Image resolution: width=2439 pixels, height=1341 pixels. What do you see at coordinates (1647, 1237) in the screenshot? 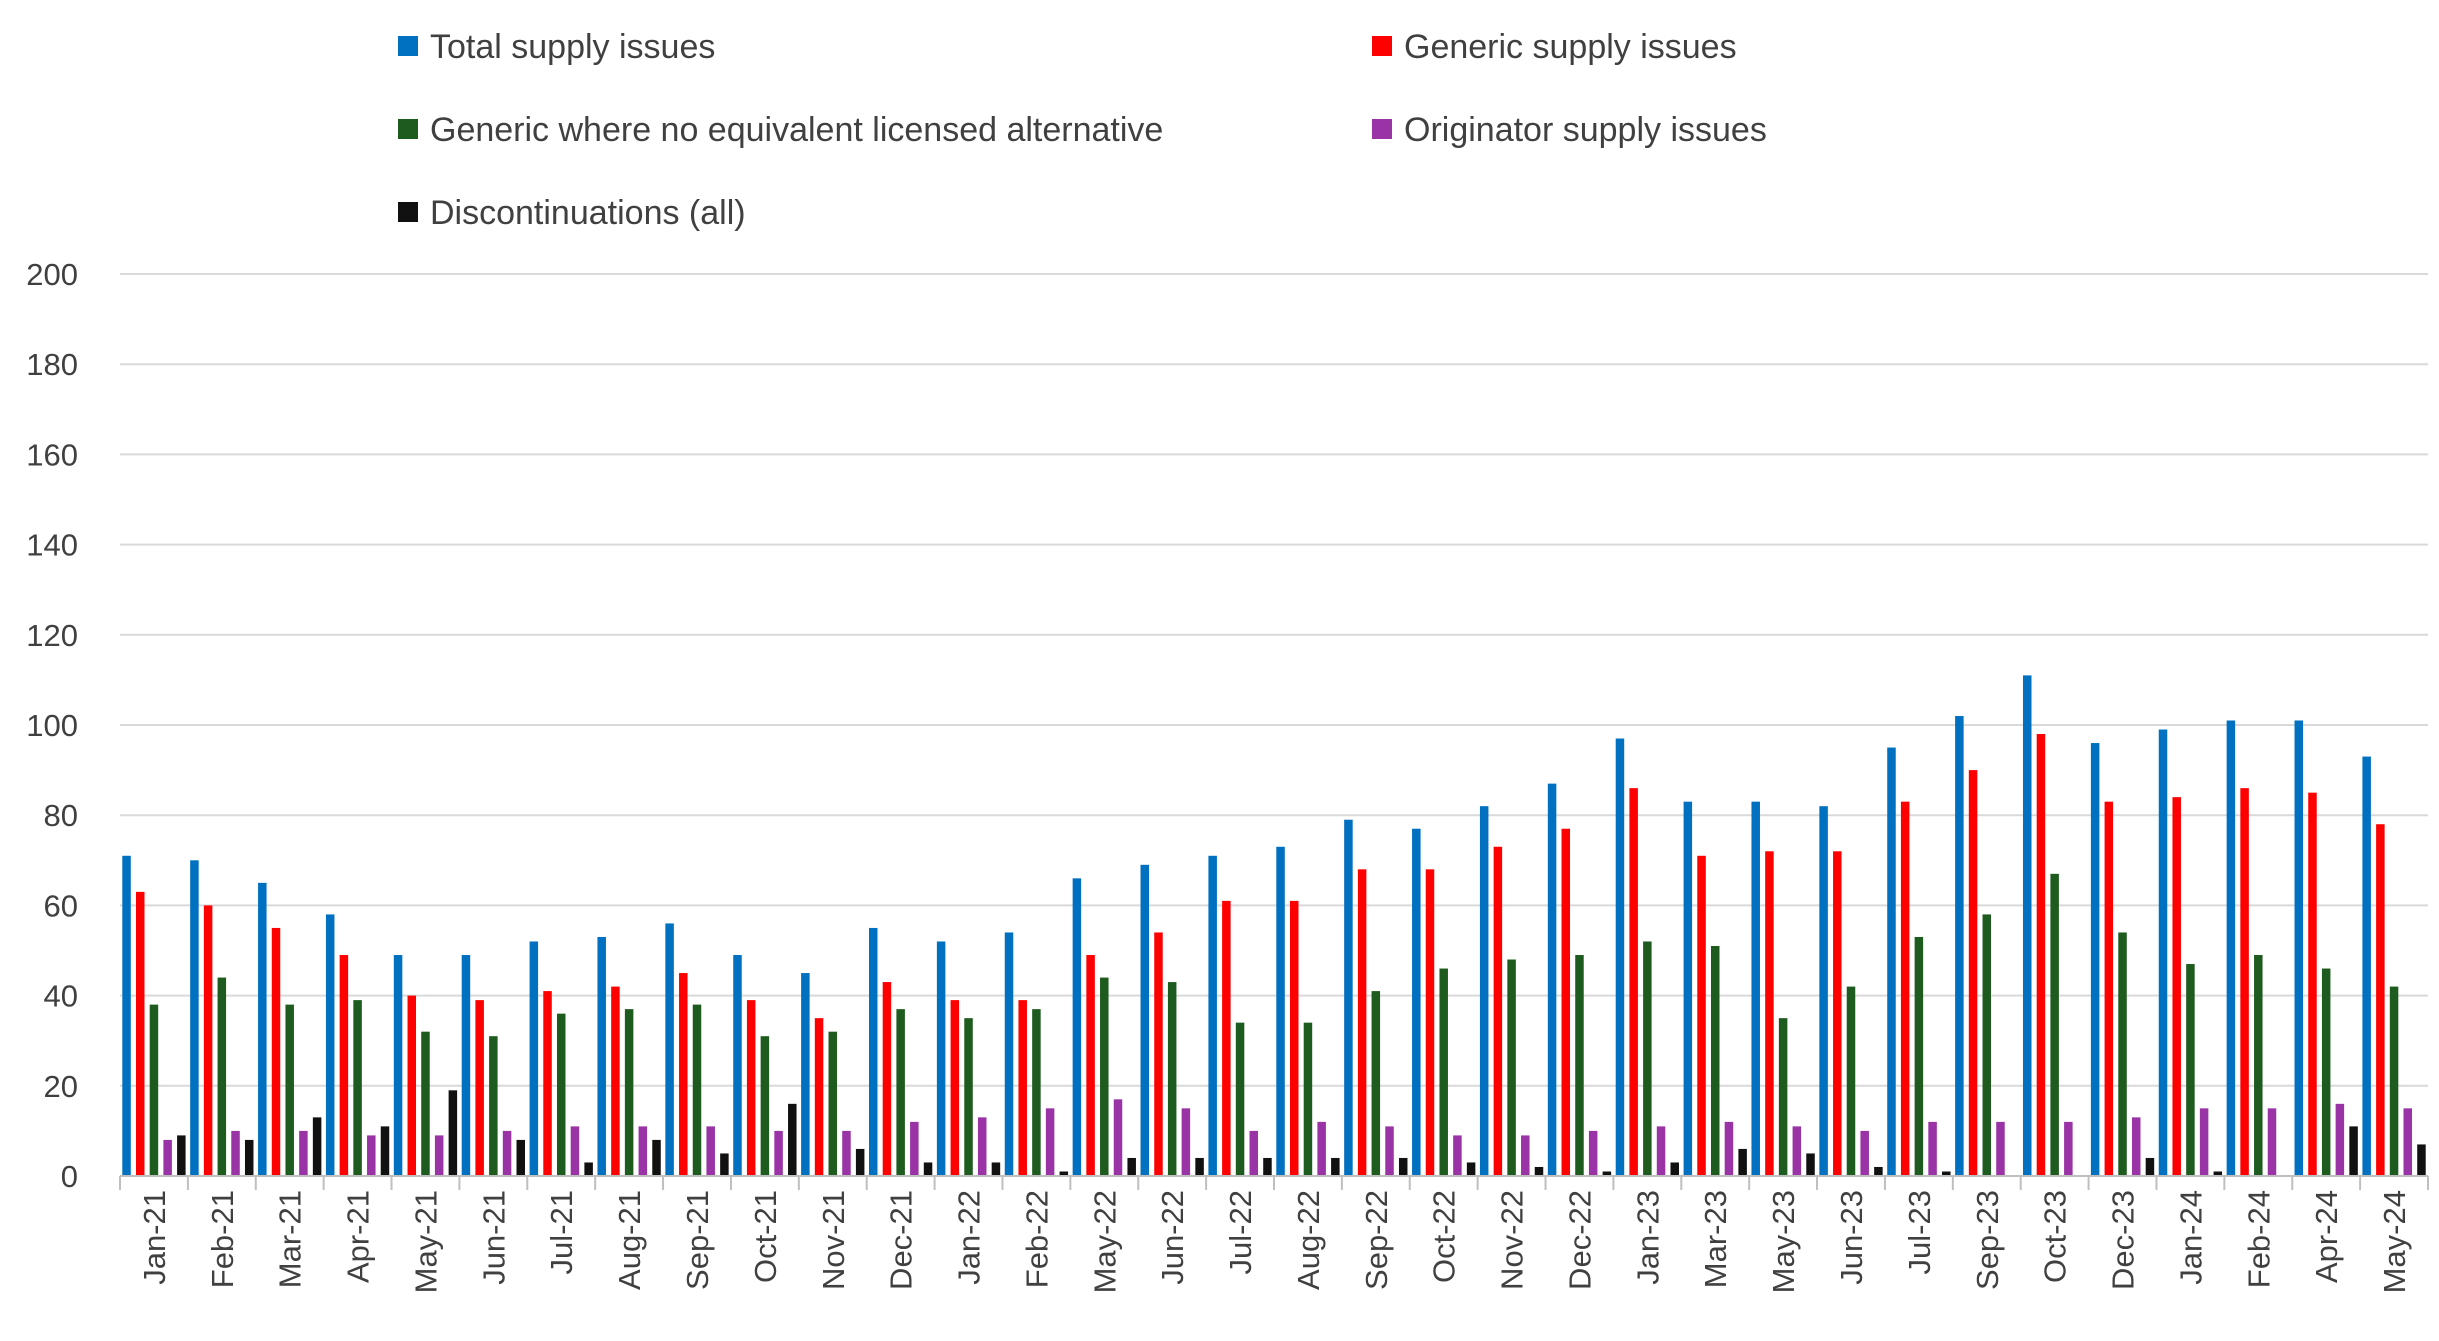
I see `x-tick-label: Jan-23` at bounding box center [1647, 1237].